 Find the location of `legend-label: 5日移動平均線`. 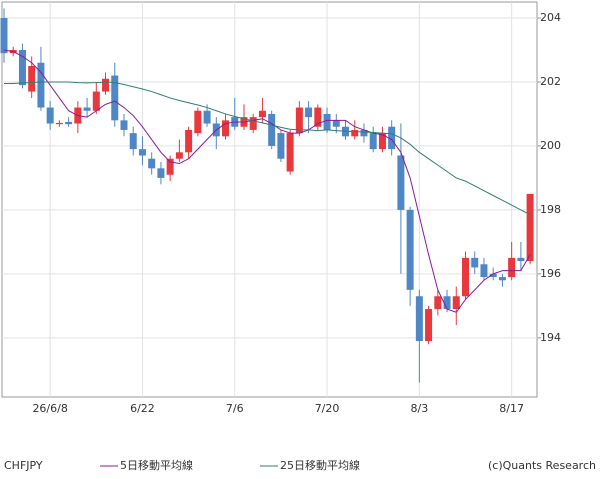

legend-label: 5日移動平均線 is located at coordinates (156, 465).